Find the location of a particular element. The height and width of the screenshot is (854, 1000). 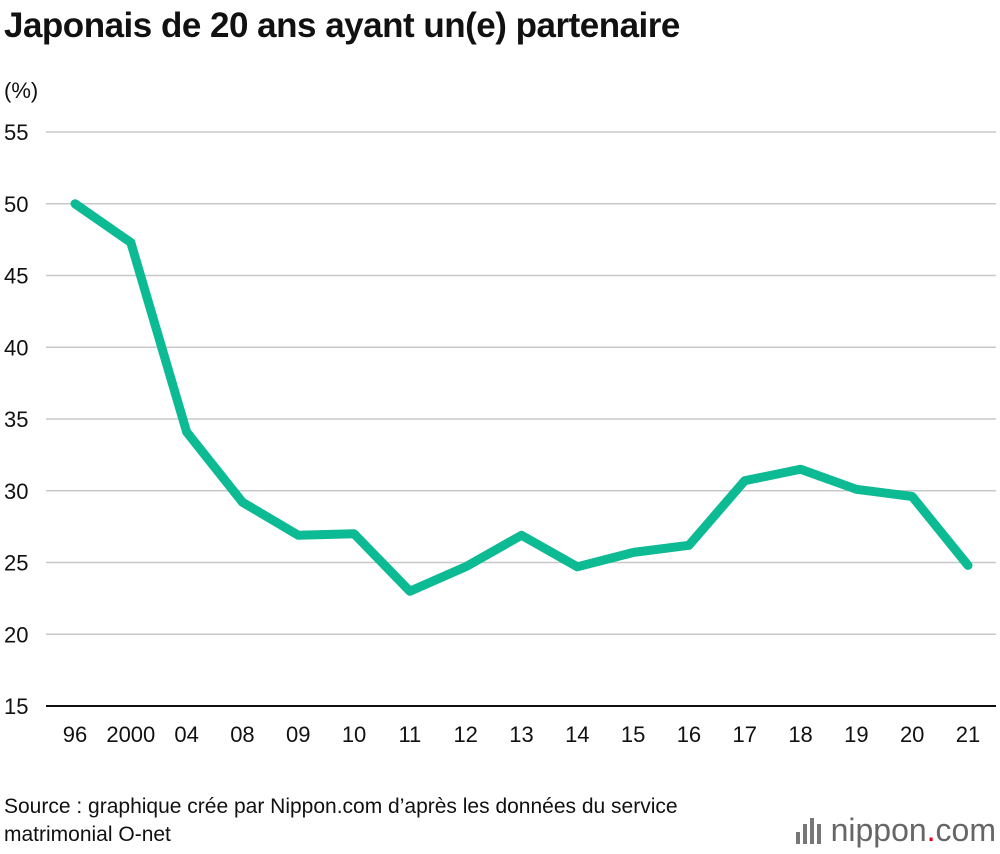

x-tick-label: 10 is located at coordinates (354, 734).